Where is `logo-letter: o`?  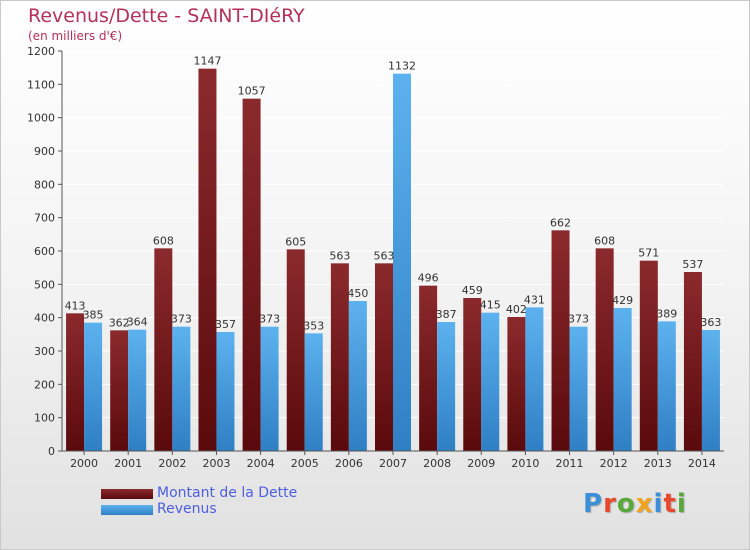 logo-letter: o is located at coordinates (626, 504).